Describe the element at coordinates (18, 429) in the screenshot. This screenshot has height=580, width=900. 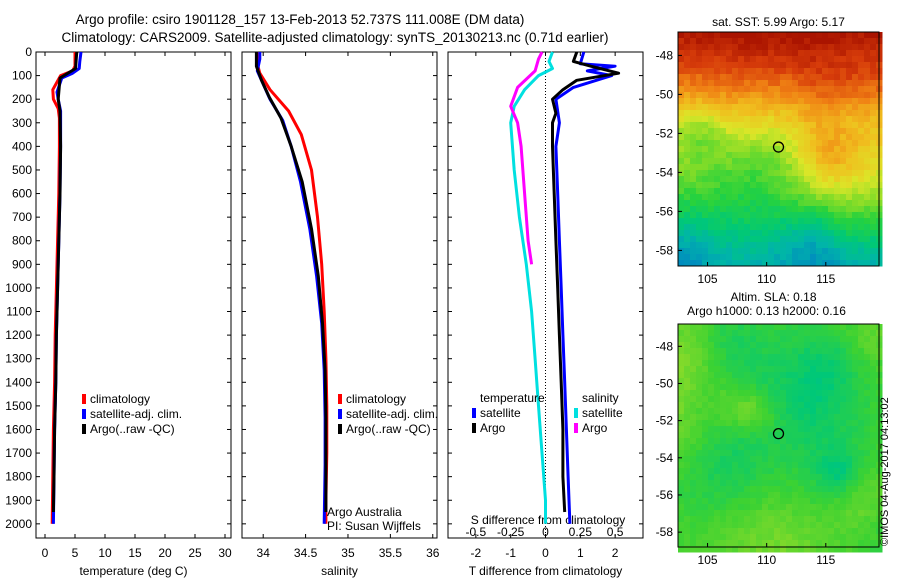
I see `depth-tick-label: 1600` at that location.